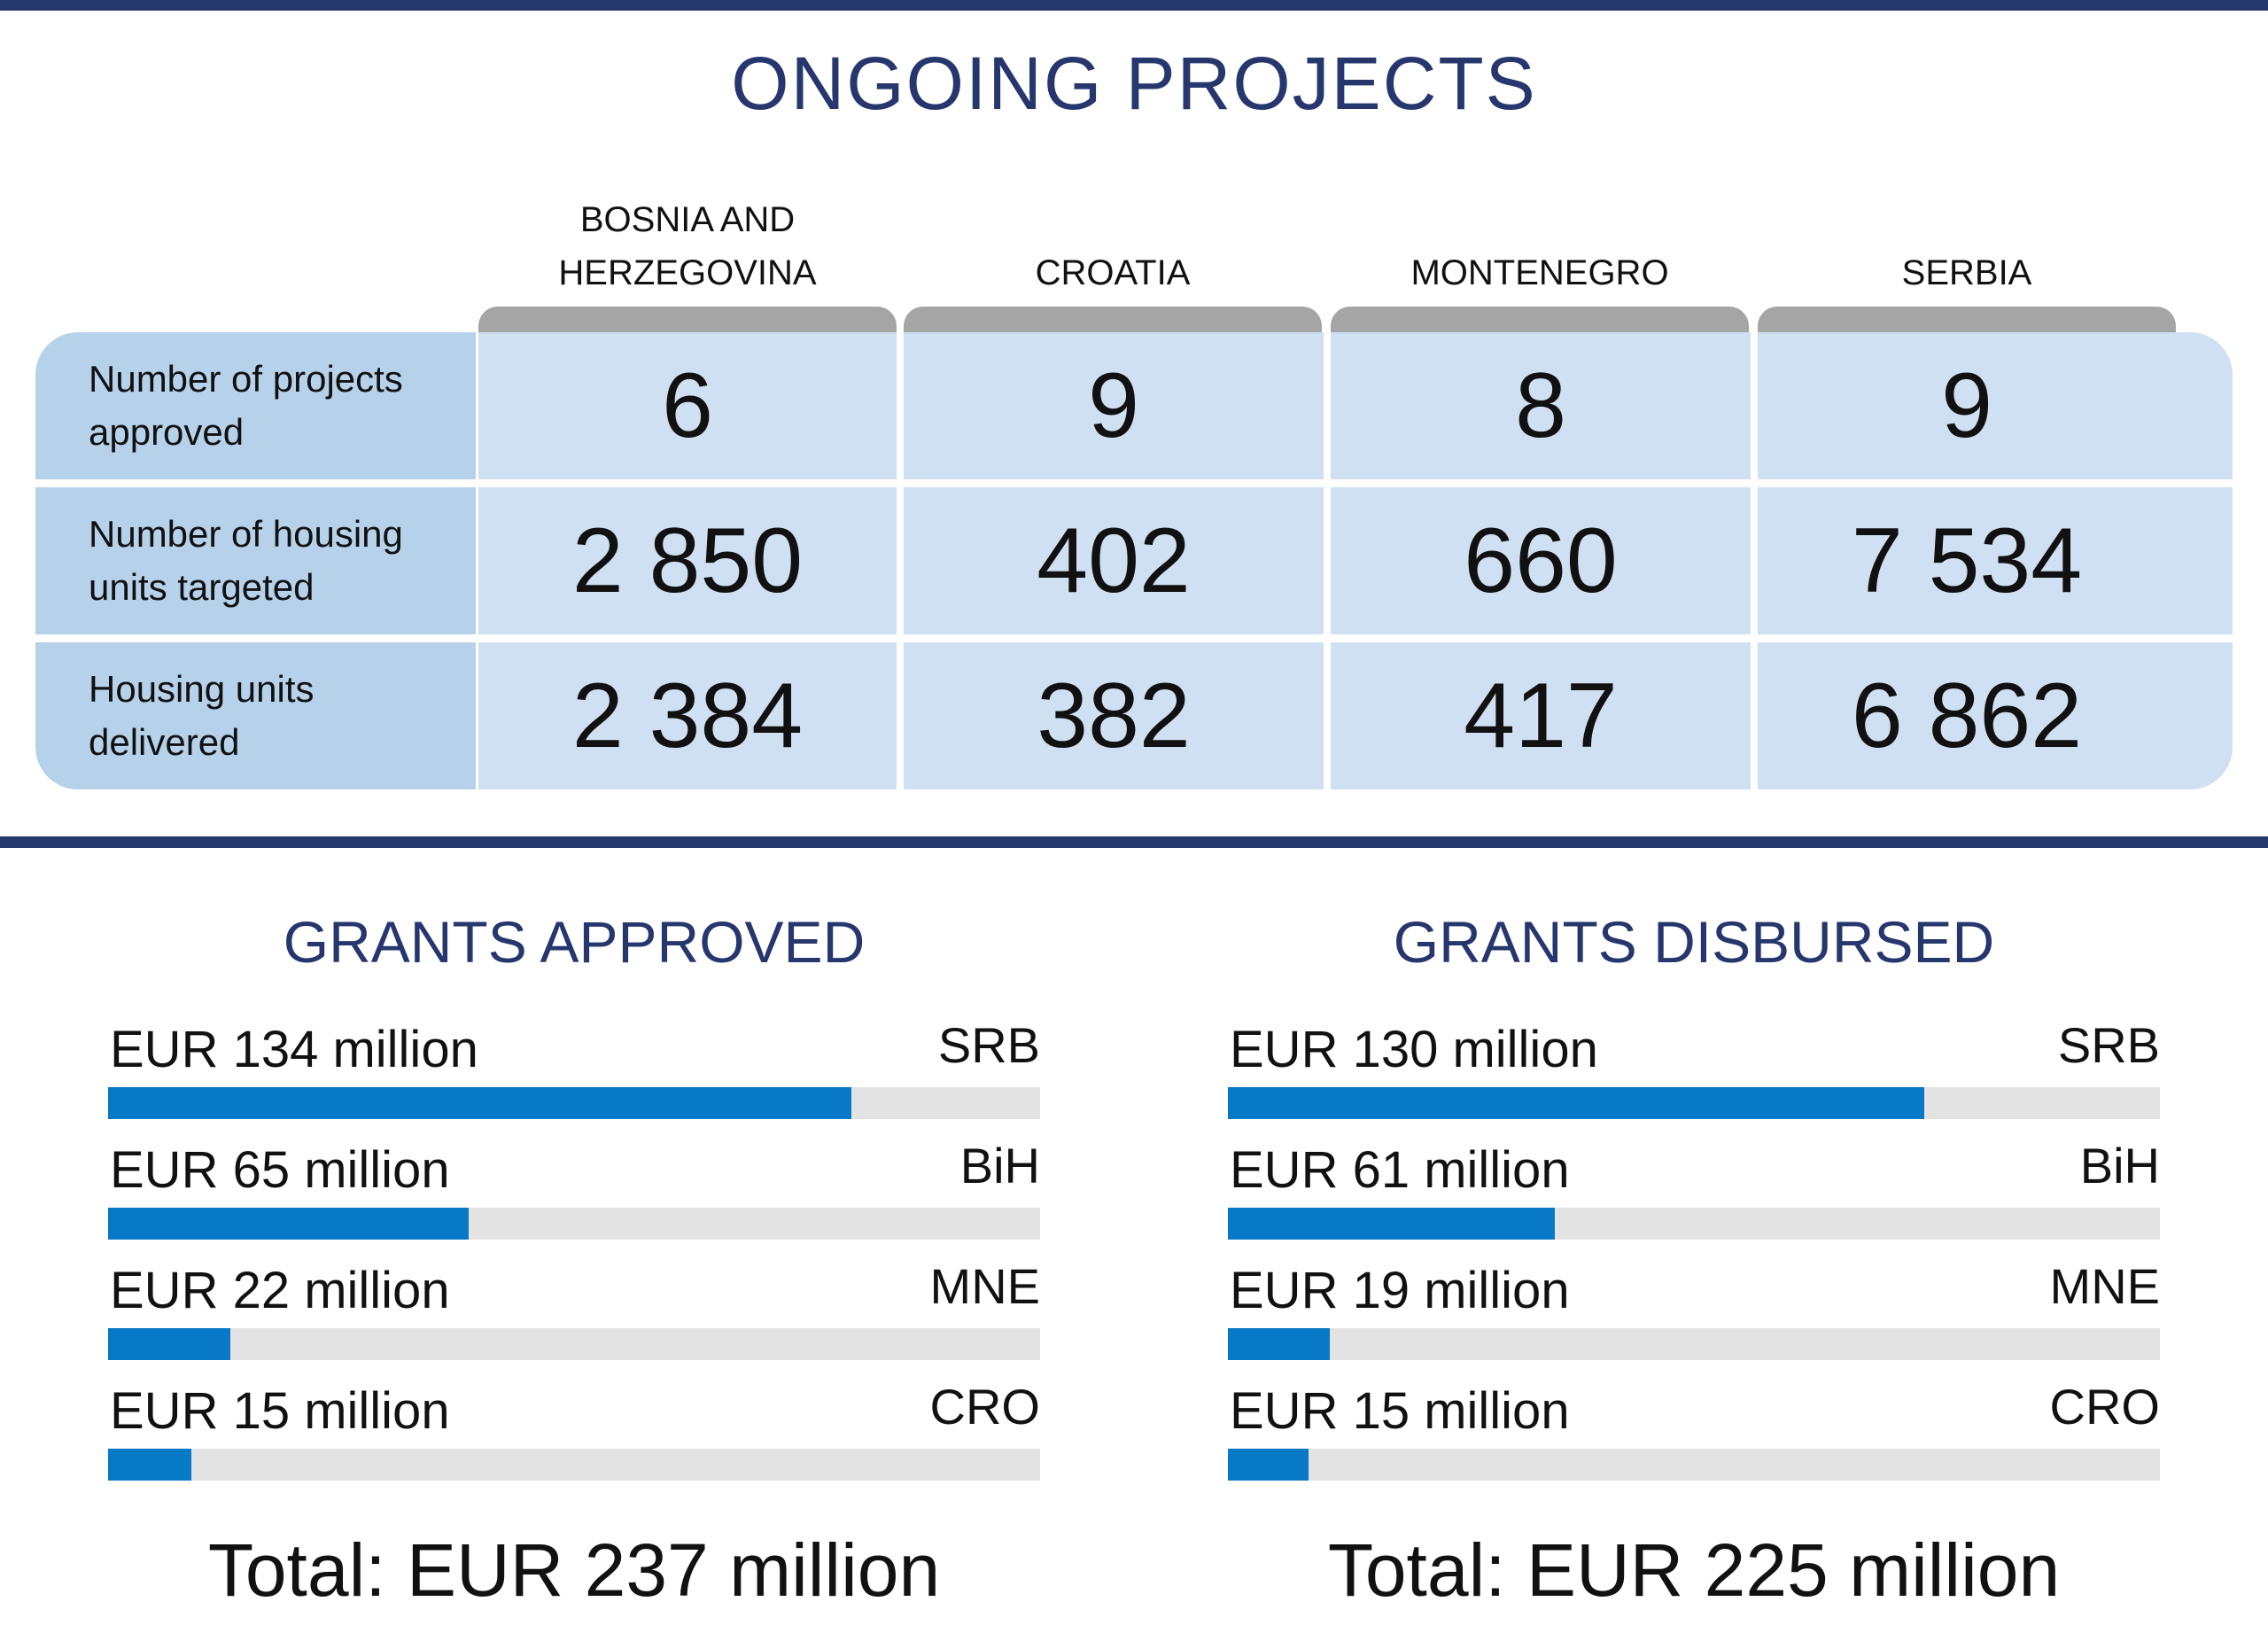 The width and height of the screenshot is (2268, 1625). I want to click on row-label: Number of projects approved, so click(255, 405).